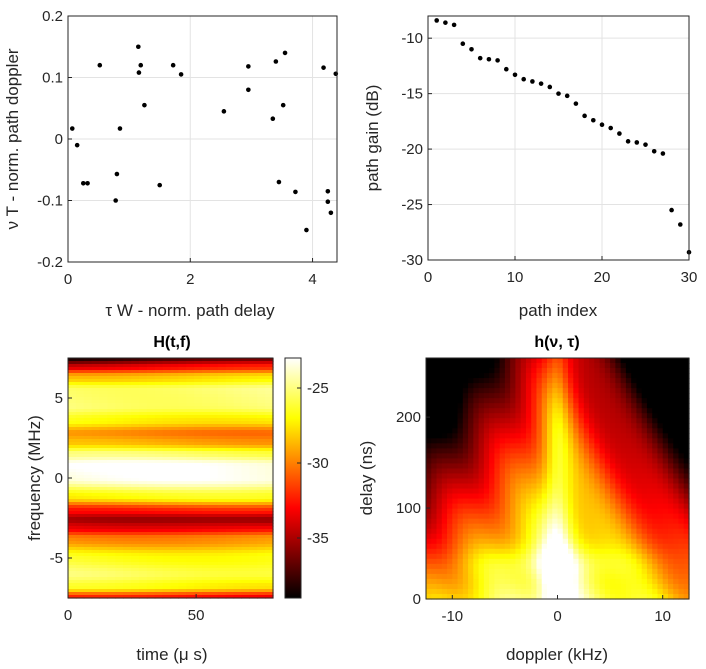 This screenshot has width=706, height=669. What do you see at coordinates (452, 616) in the screenshot?
I see `x-tick-label: -10` at bounding box center [452, 616].